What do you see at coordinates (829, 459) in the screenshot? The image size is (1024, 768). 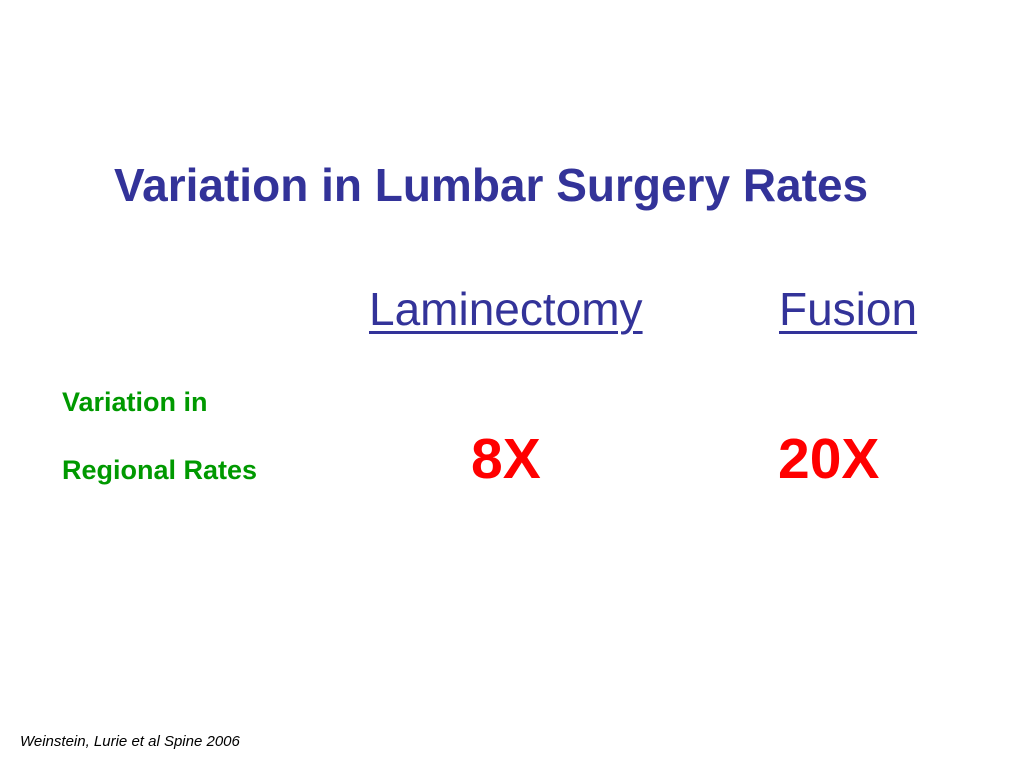 I see `fusion-variation-value: 20X` at bounding box center [829, 459].